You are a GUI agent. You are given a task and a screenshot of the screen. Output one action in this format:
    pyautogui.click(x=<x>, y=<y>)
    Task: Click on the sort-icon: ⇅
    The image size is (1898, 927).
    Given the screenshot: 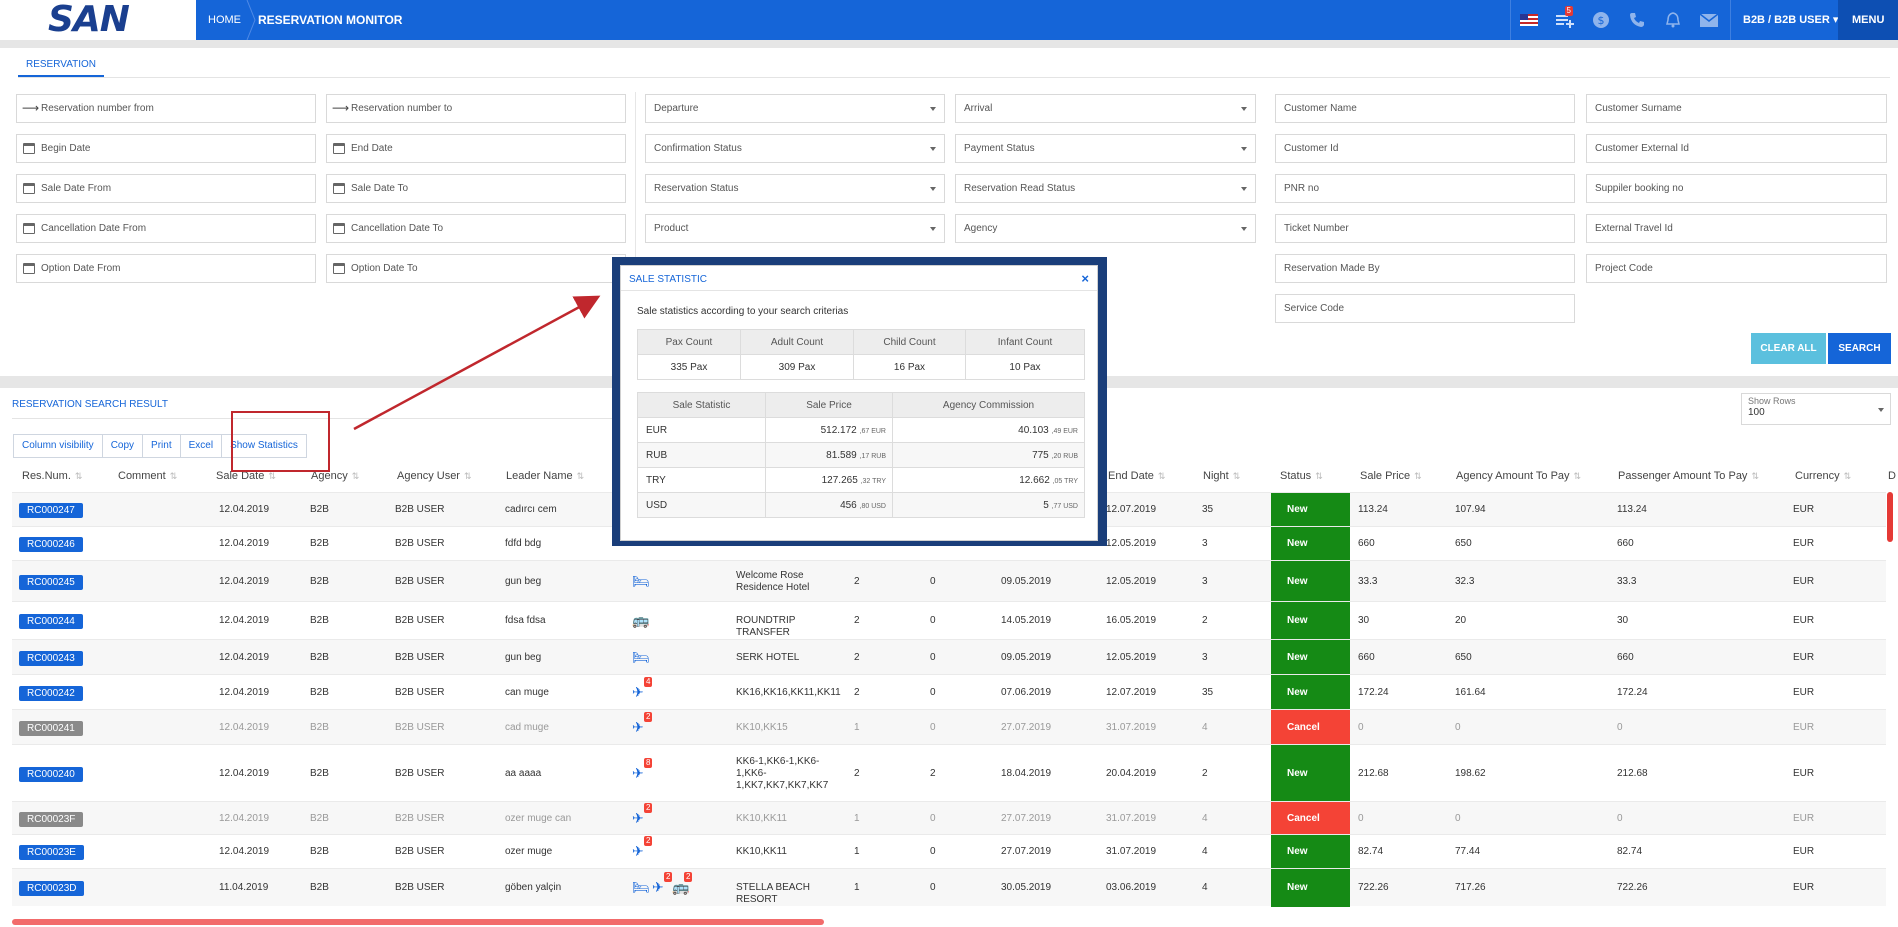 What is the action you would take?
    pyautogui.click(x=1161, y=476)
    